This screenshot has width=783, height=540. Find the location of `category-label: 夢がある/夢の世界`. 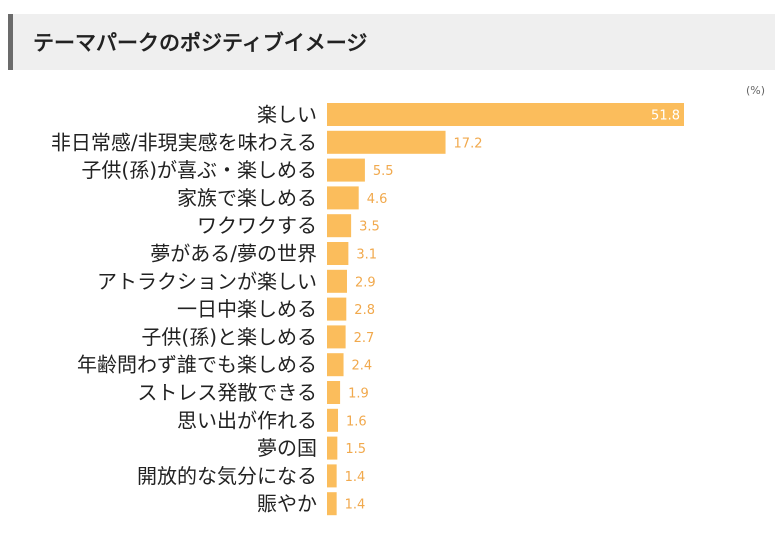

category-label: 夢がある/夢の世界 is located at coordinates (233, 254).